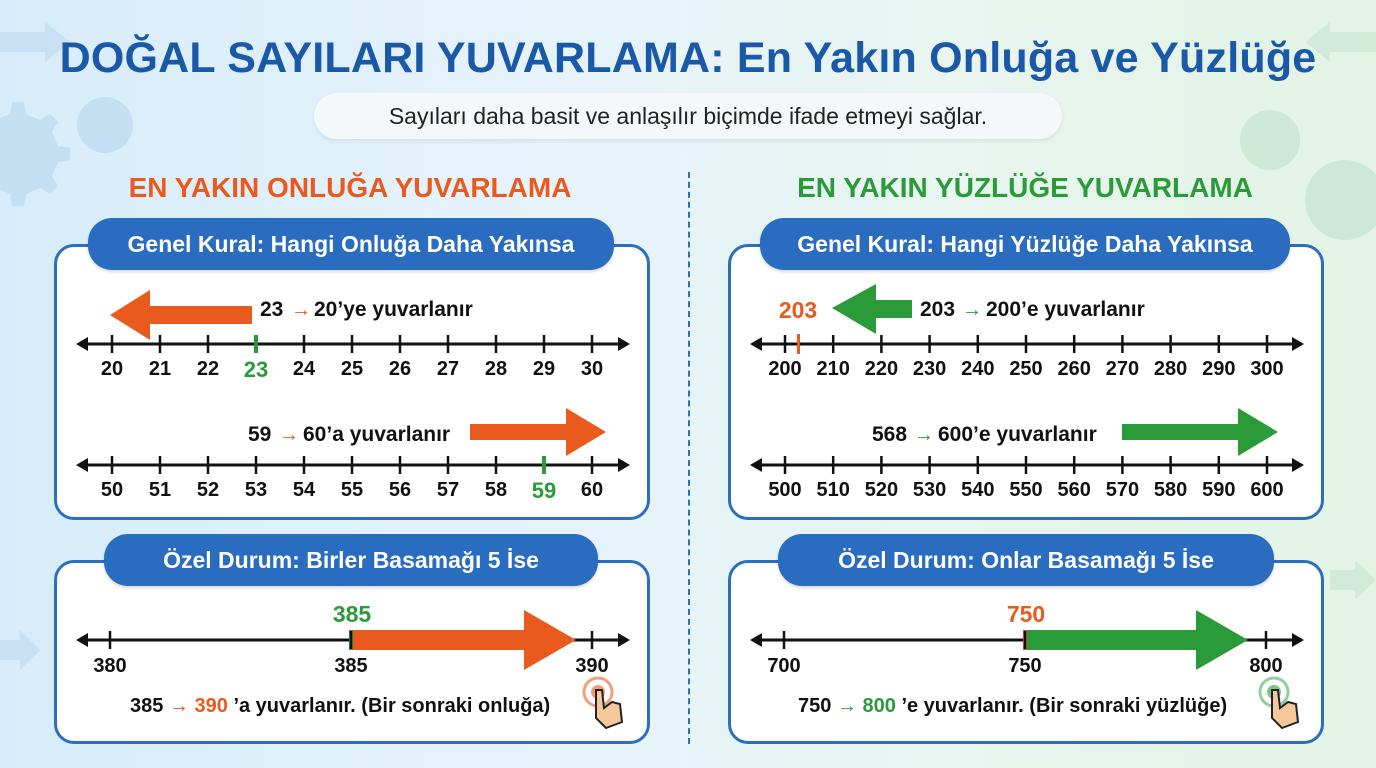 The width and height of the screenshot is (1376, 768). Describe the element at coordinates (259, 434) in the screenshot. I see `line2-result-num: 59` at that location.